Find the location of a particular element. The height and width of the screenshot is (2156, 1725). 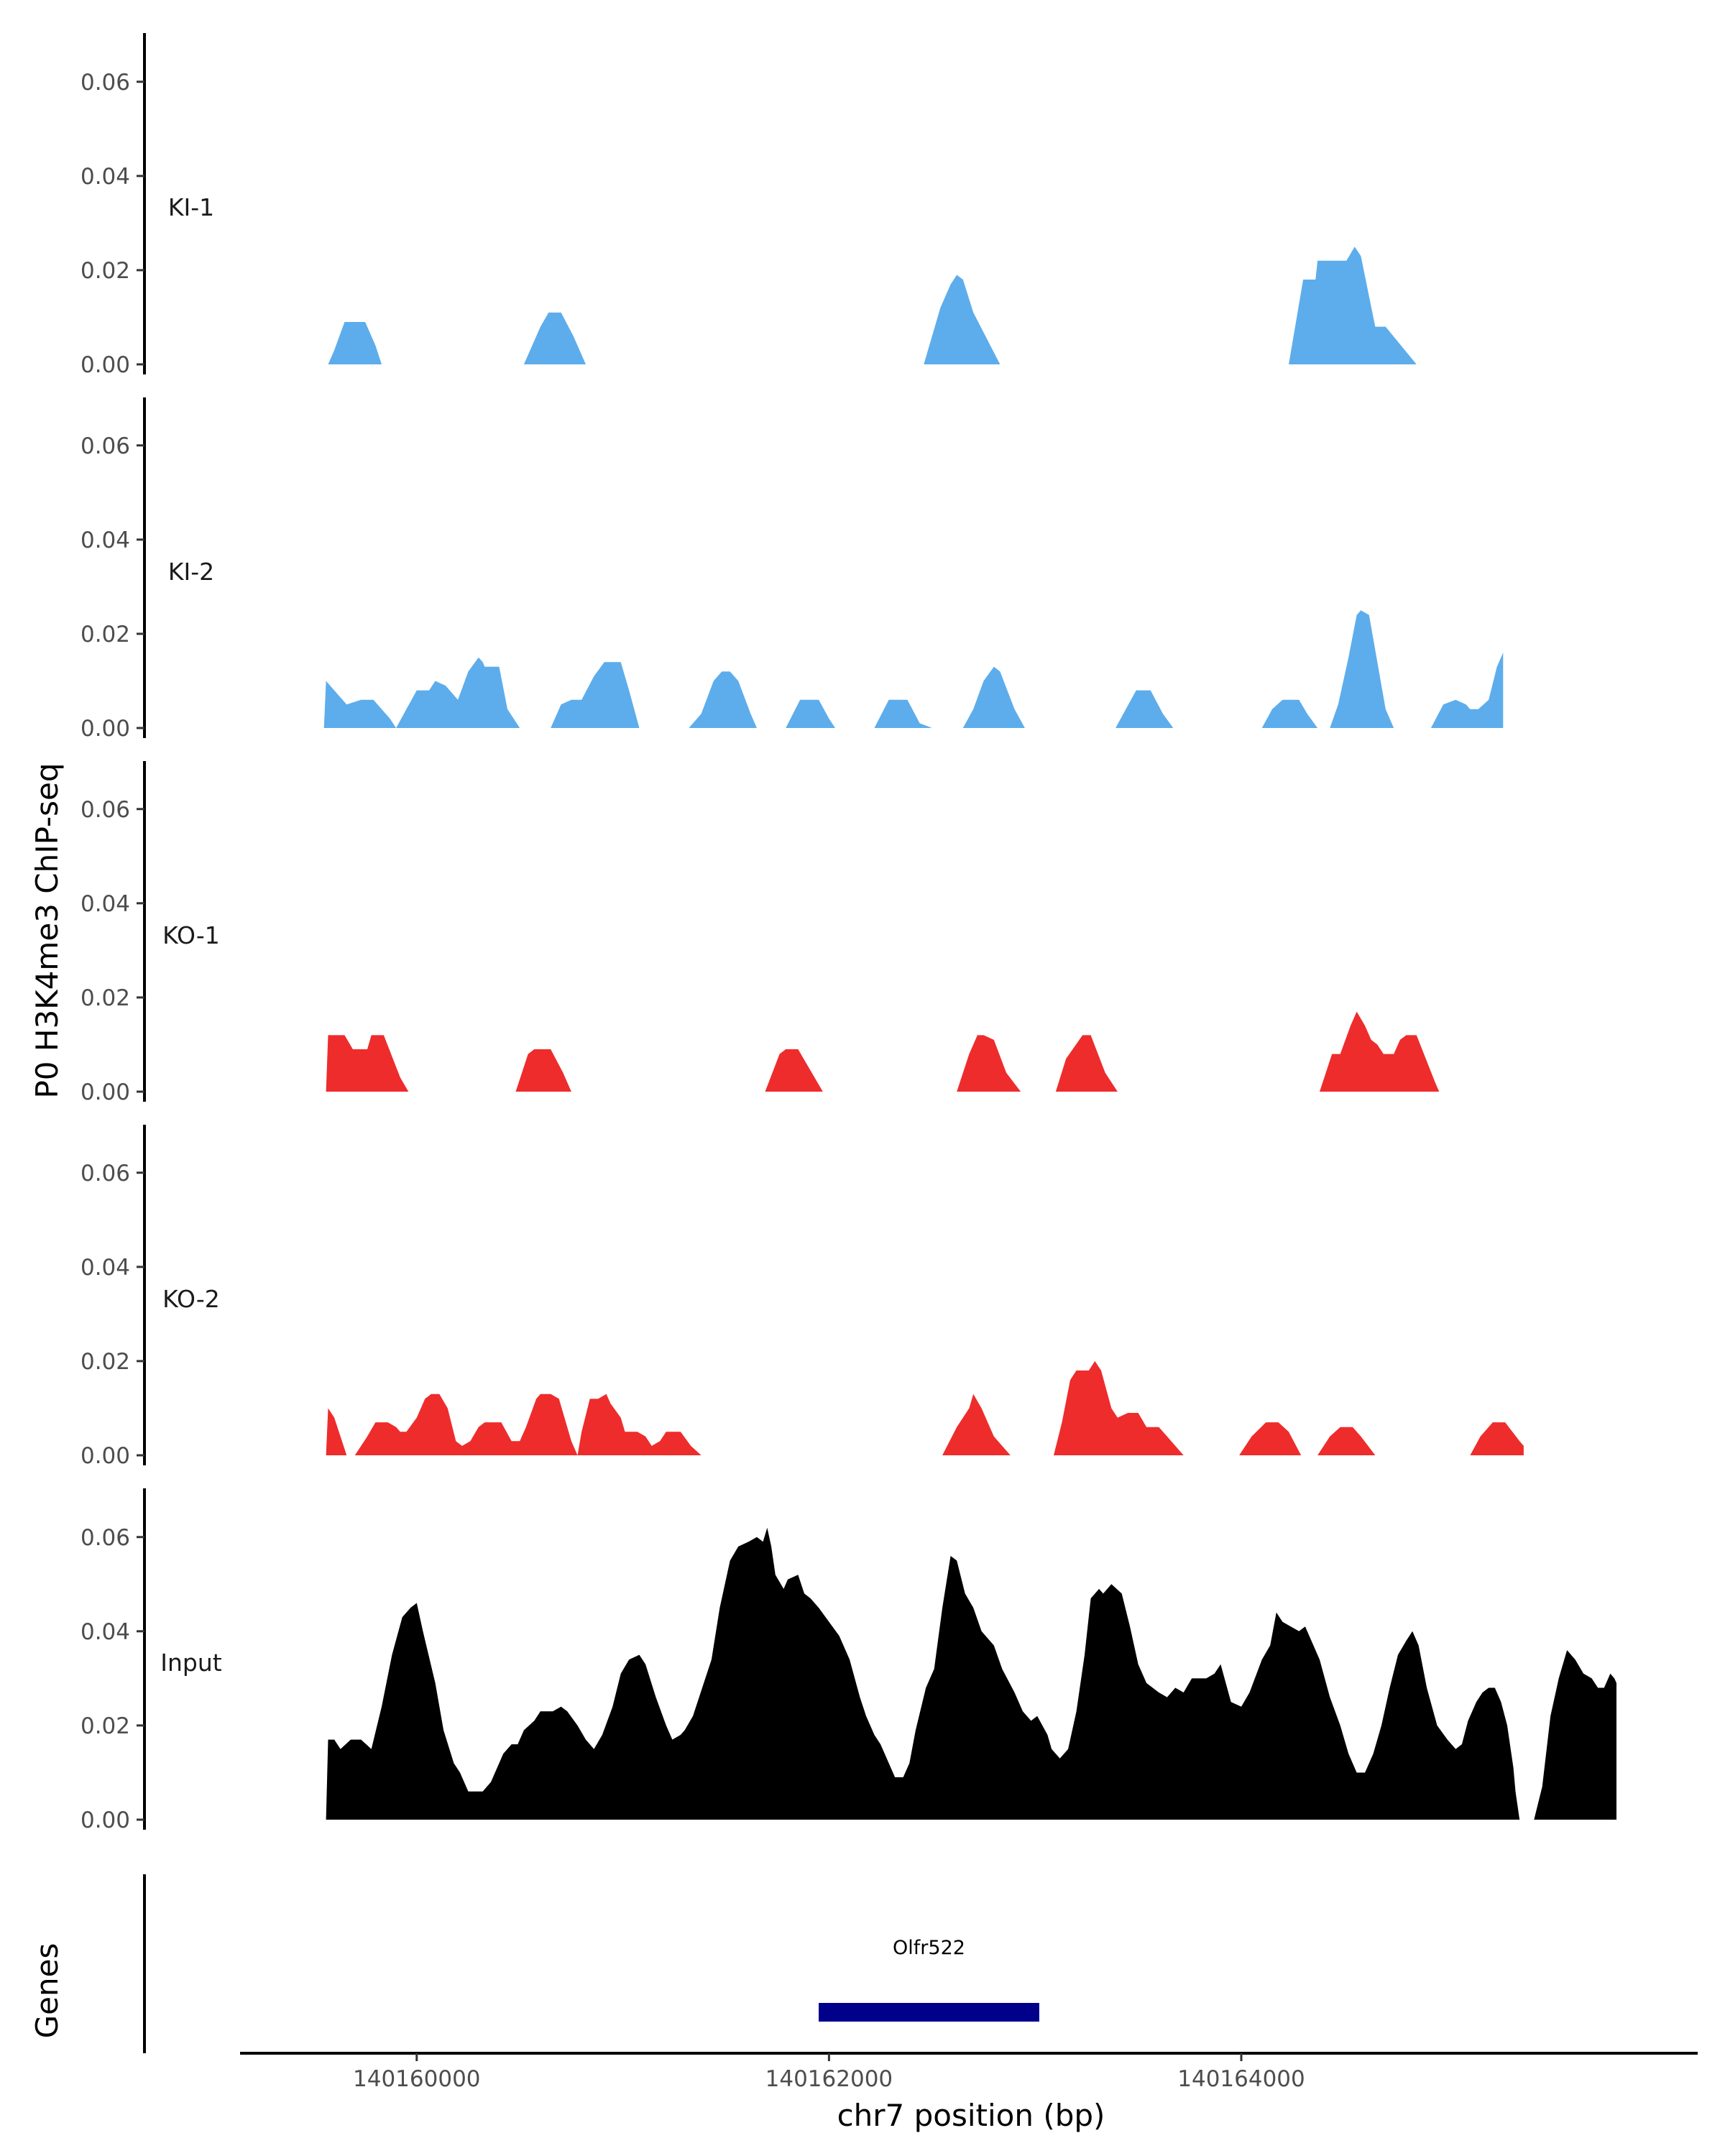

track-label: KO-1 is located at coordinates (191, 935).